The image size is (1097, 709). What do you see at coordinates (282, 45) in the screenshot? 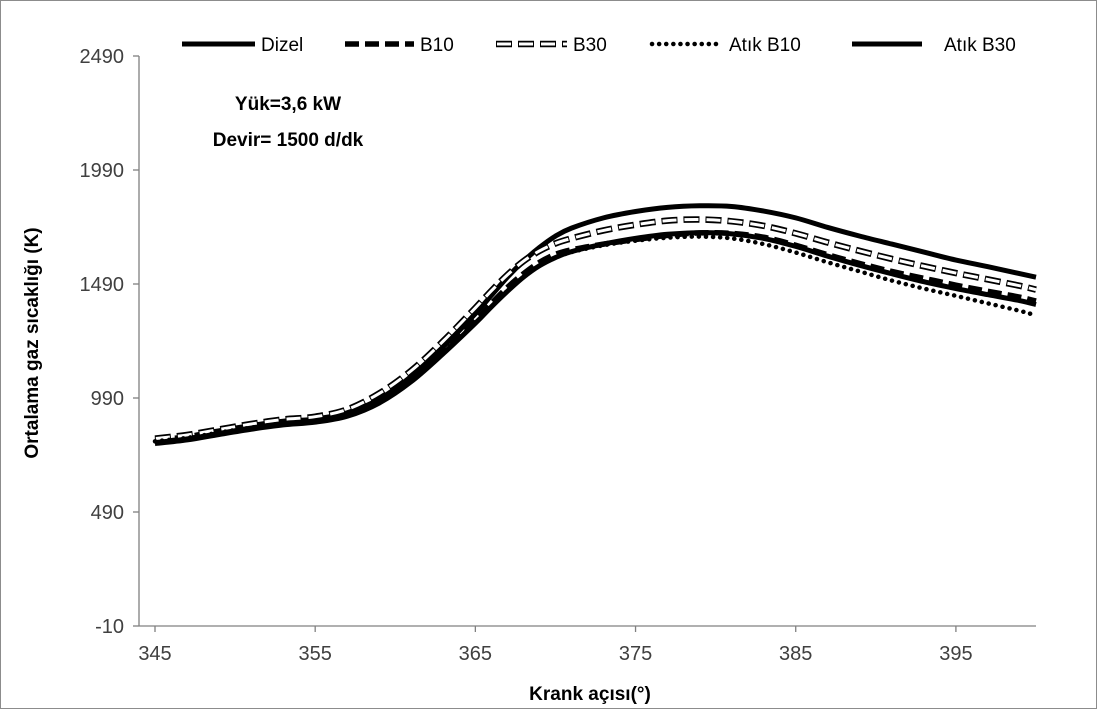
I see `legend-label-1: Dizel` at bounding box center [282, 45].